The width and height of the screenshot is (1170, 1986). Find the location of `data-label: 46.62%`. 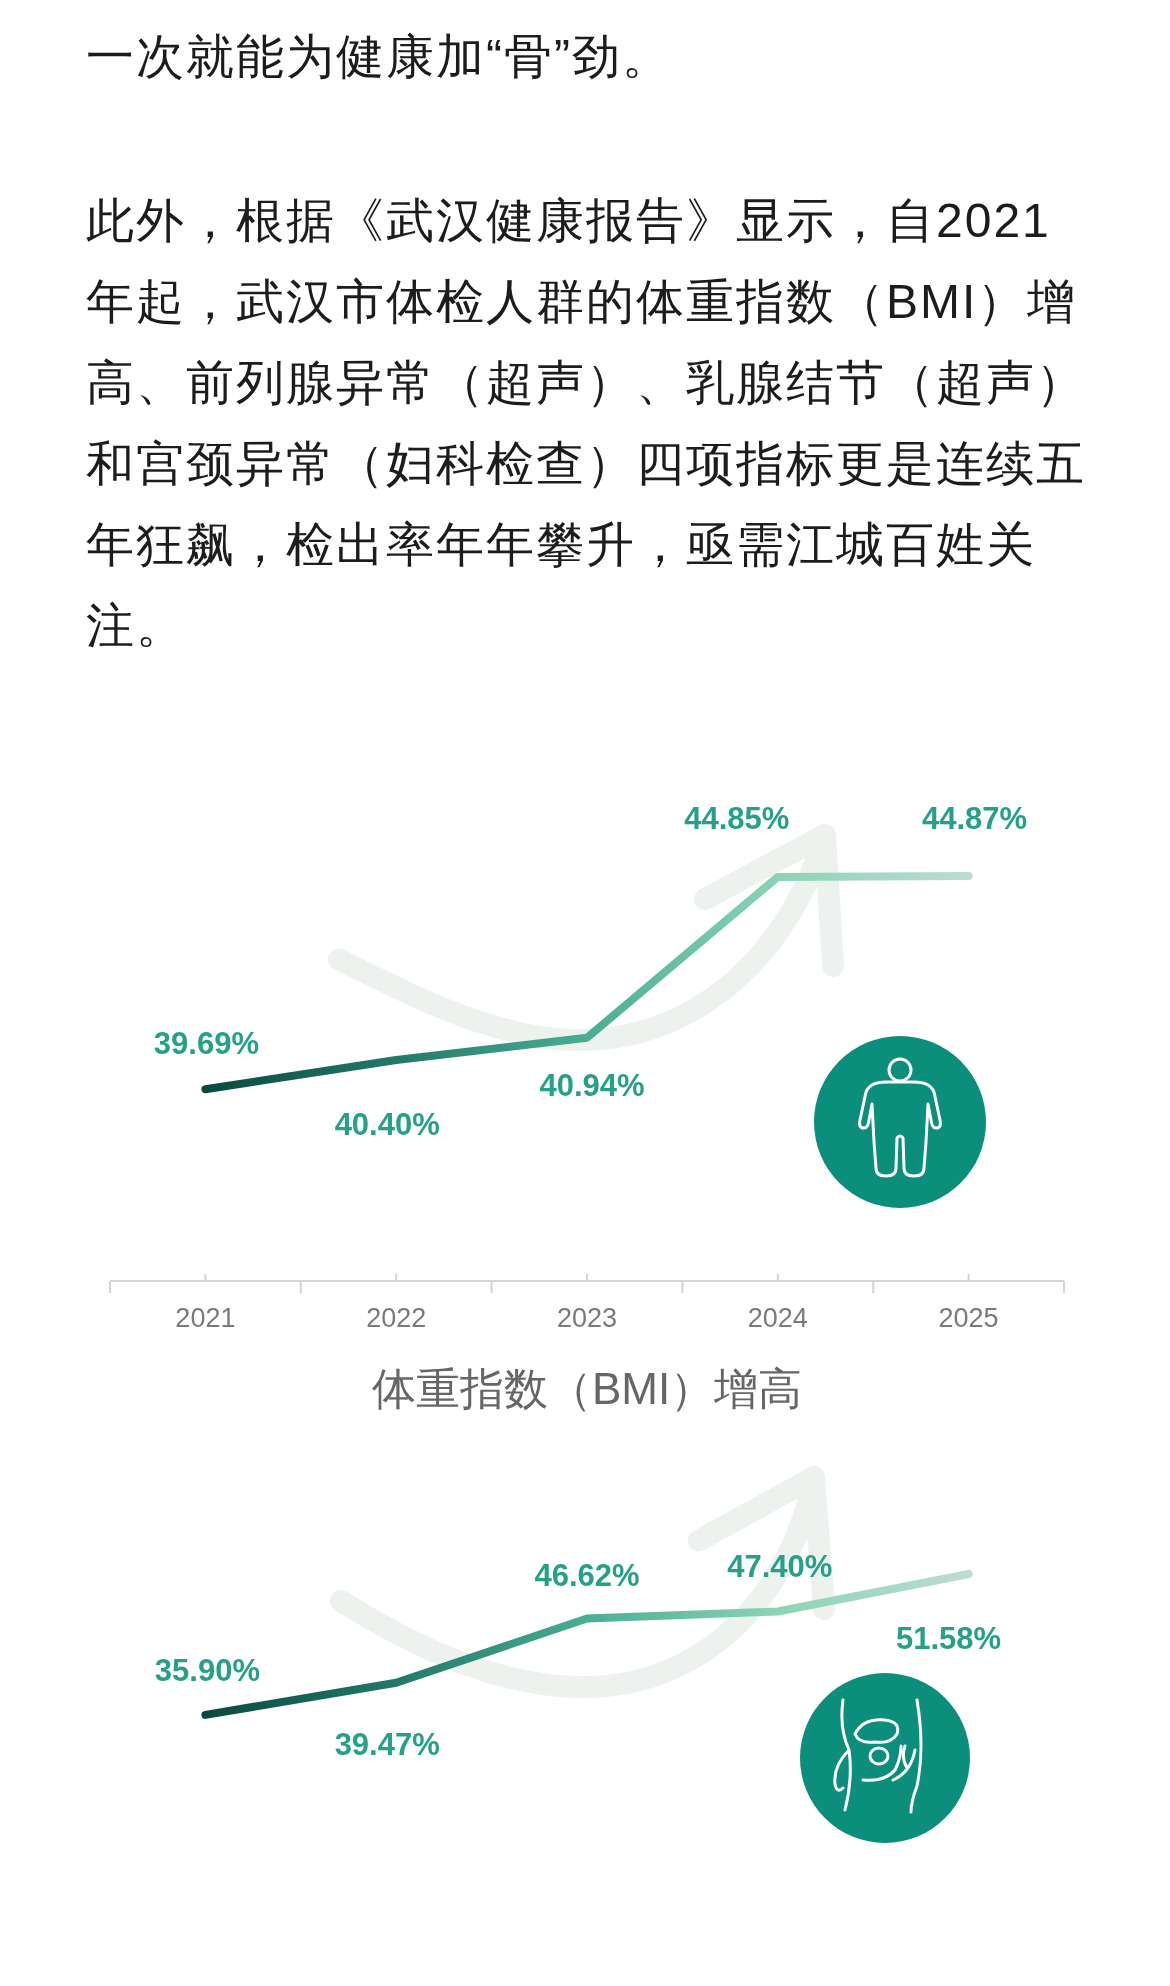

data-label: 46.62% is located at coordinates (587, 1576).